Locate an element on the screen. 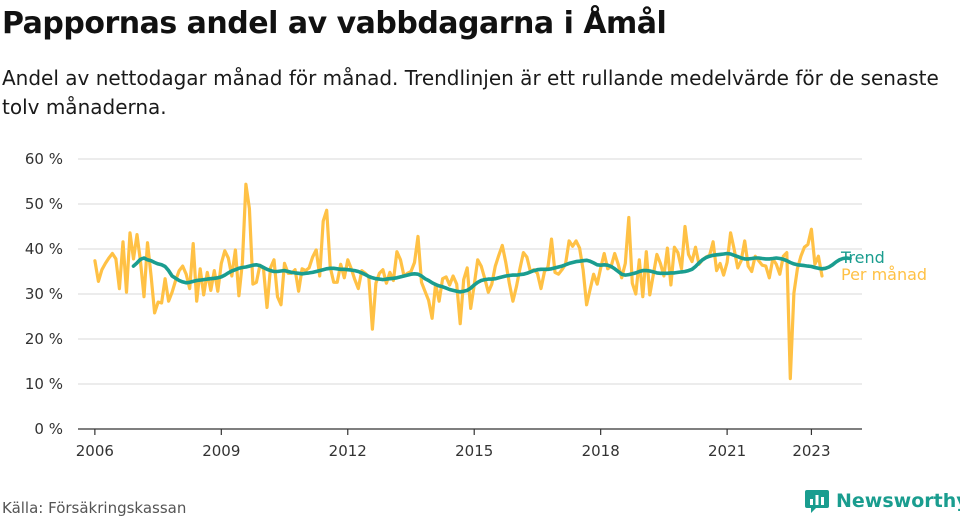  x-tick-label: 2015 is located at coordinates (474, 451).